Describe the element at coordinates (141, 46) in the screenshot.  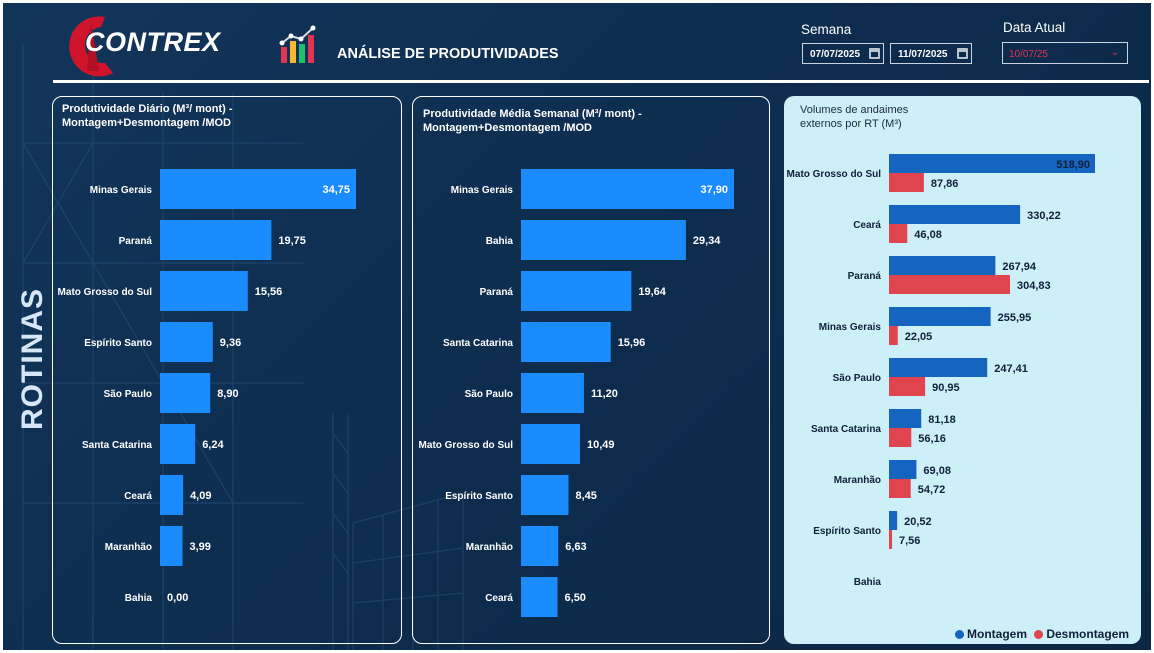
I see `company-logo: CONTREX` at that location.